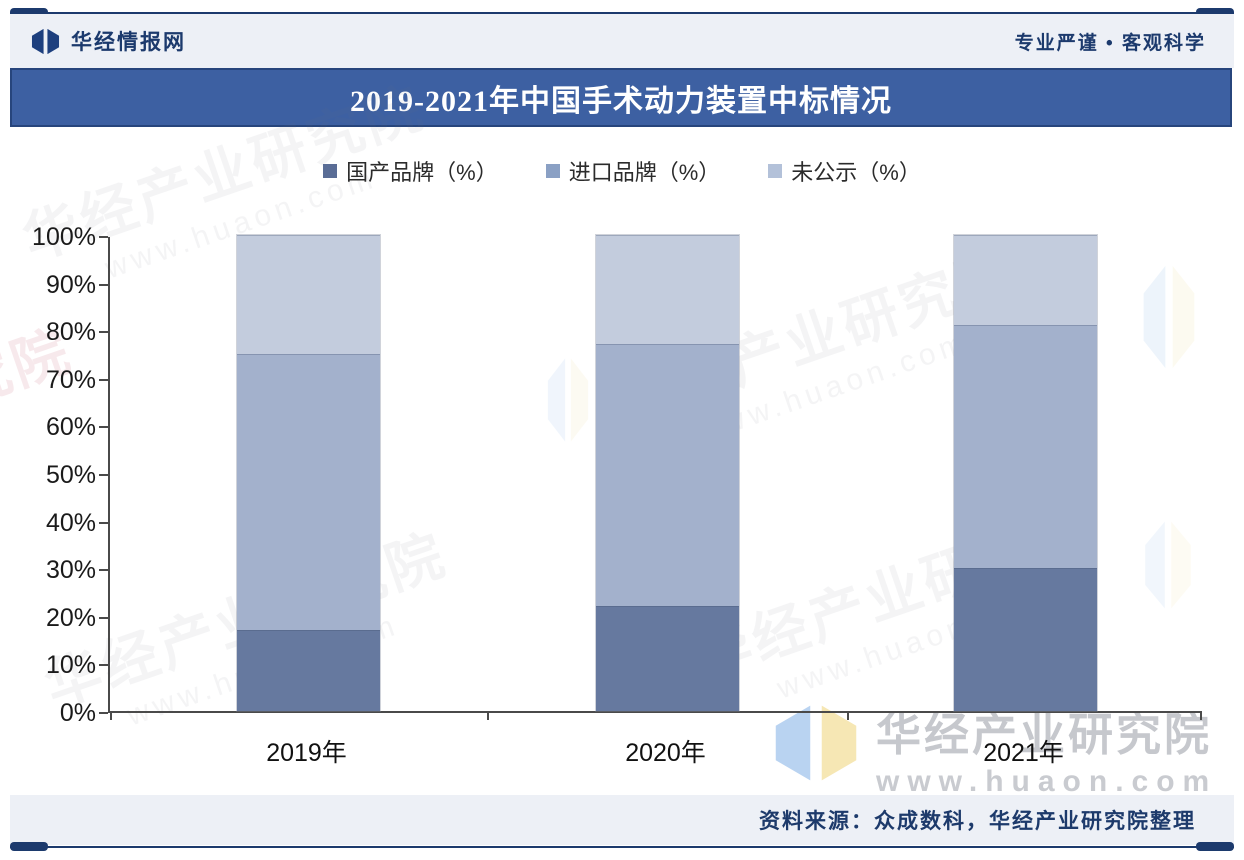  What do you see at coordinates (1023, 753) in the screenshot?
I see `x-axis-label: 2021年` at bounding box center [1023, 753].